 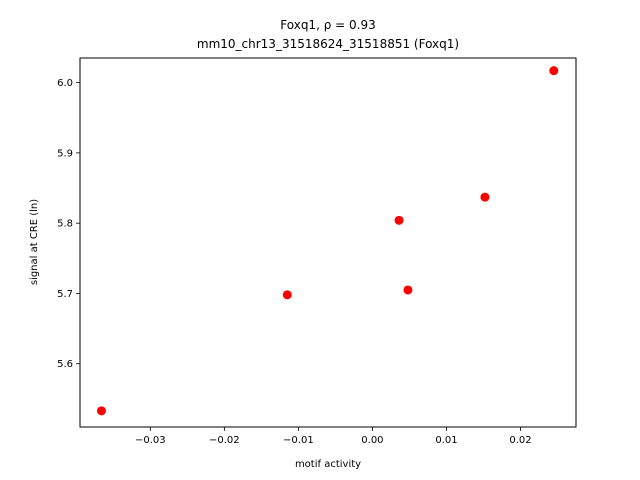 I want to click on y-axis-ticks: 5.6 5.7 5.8 5.9 6.0, so click(x=68, y=224).